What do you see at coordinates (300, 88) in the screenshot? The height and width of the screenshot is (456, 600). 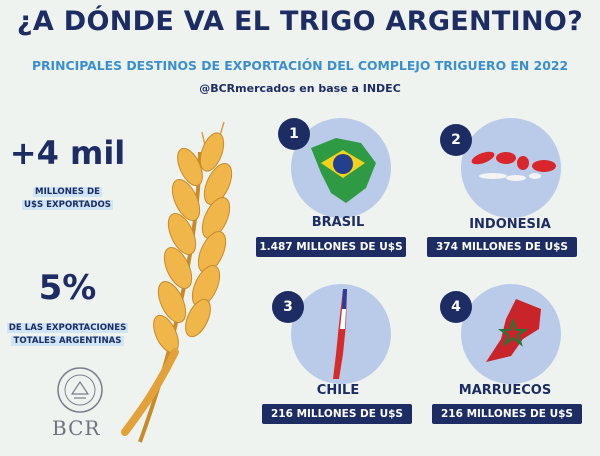 I see `source-credit: @BCRmercados en base a INDEC` at bounding box center [300, 88].